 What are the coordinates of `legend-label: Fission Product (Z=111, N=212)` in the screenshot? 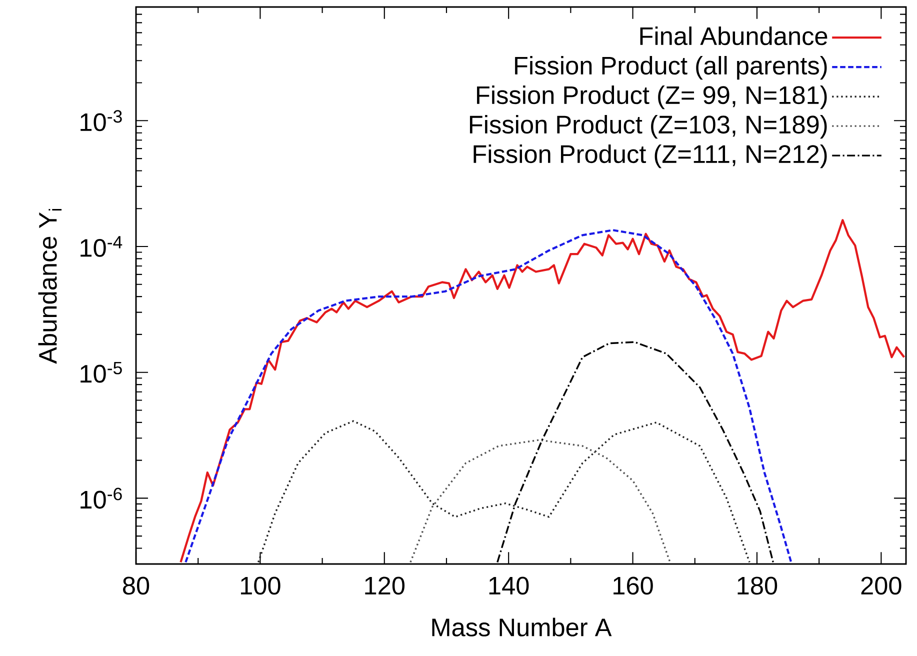 It's located at (650, 156).